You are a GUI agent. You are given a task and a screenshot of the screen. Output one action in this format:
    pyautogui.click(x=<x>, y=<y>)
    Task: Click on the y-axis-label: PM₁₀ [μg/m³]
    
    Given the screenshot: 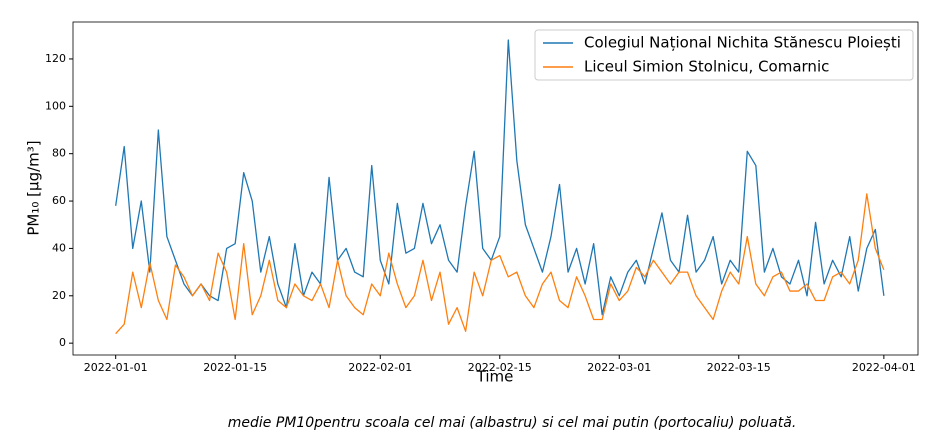 What is the action you would take?
    pyautogui.click(x=34, y=187)
    